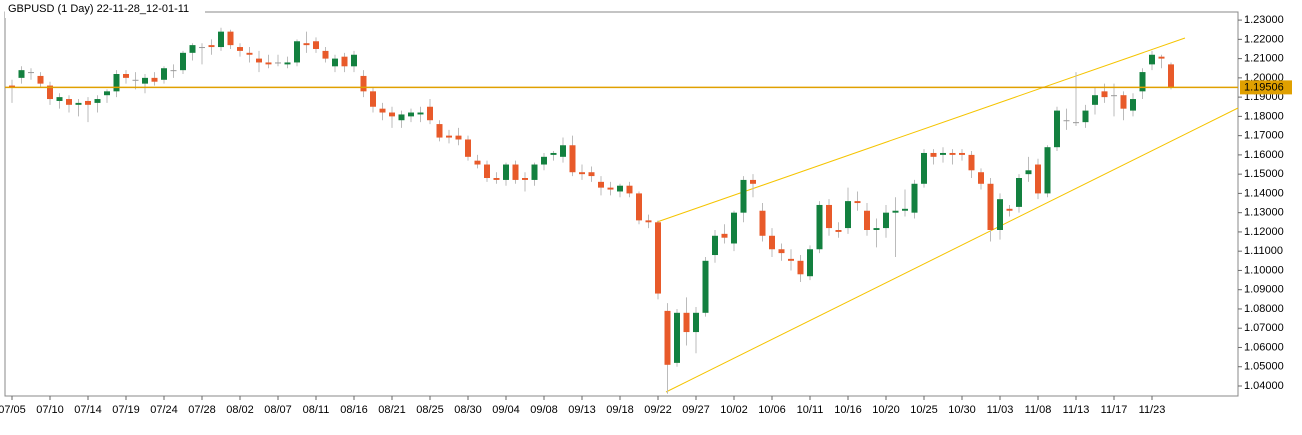 The width and height of the screenshot is (1302, 435). Describe the element at coordinates (392, 410) in the screenshot. I see `x-tick-label: 08/21` at that location.